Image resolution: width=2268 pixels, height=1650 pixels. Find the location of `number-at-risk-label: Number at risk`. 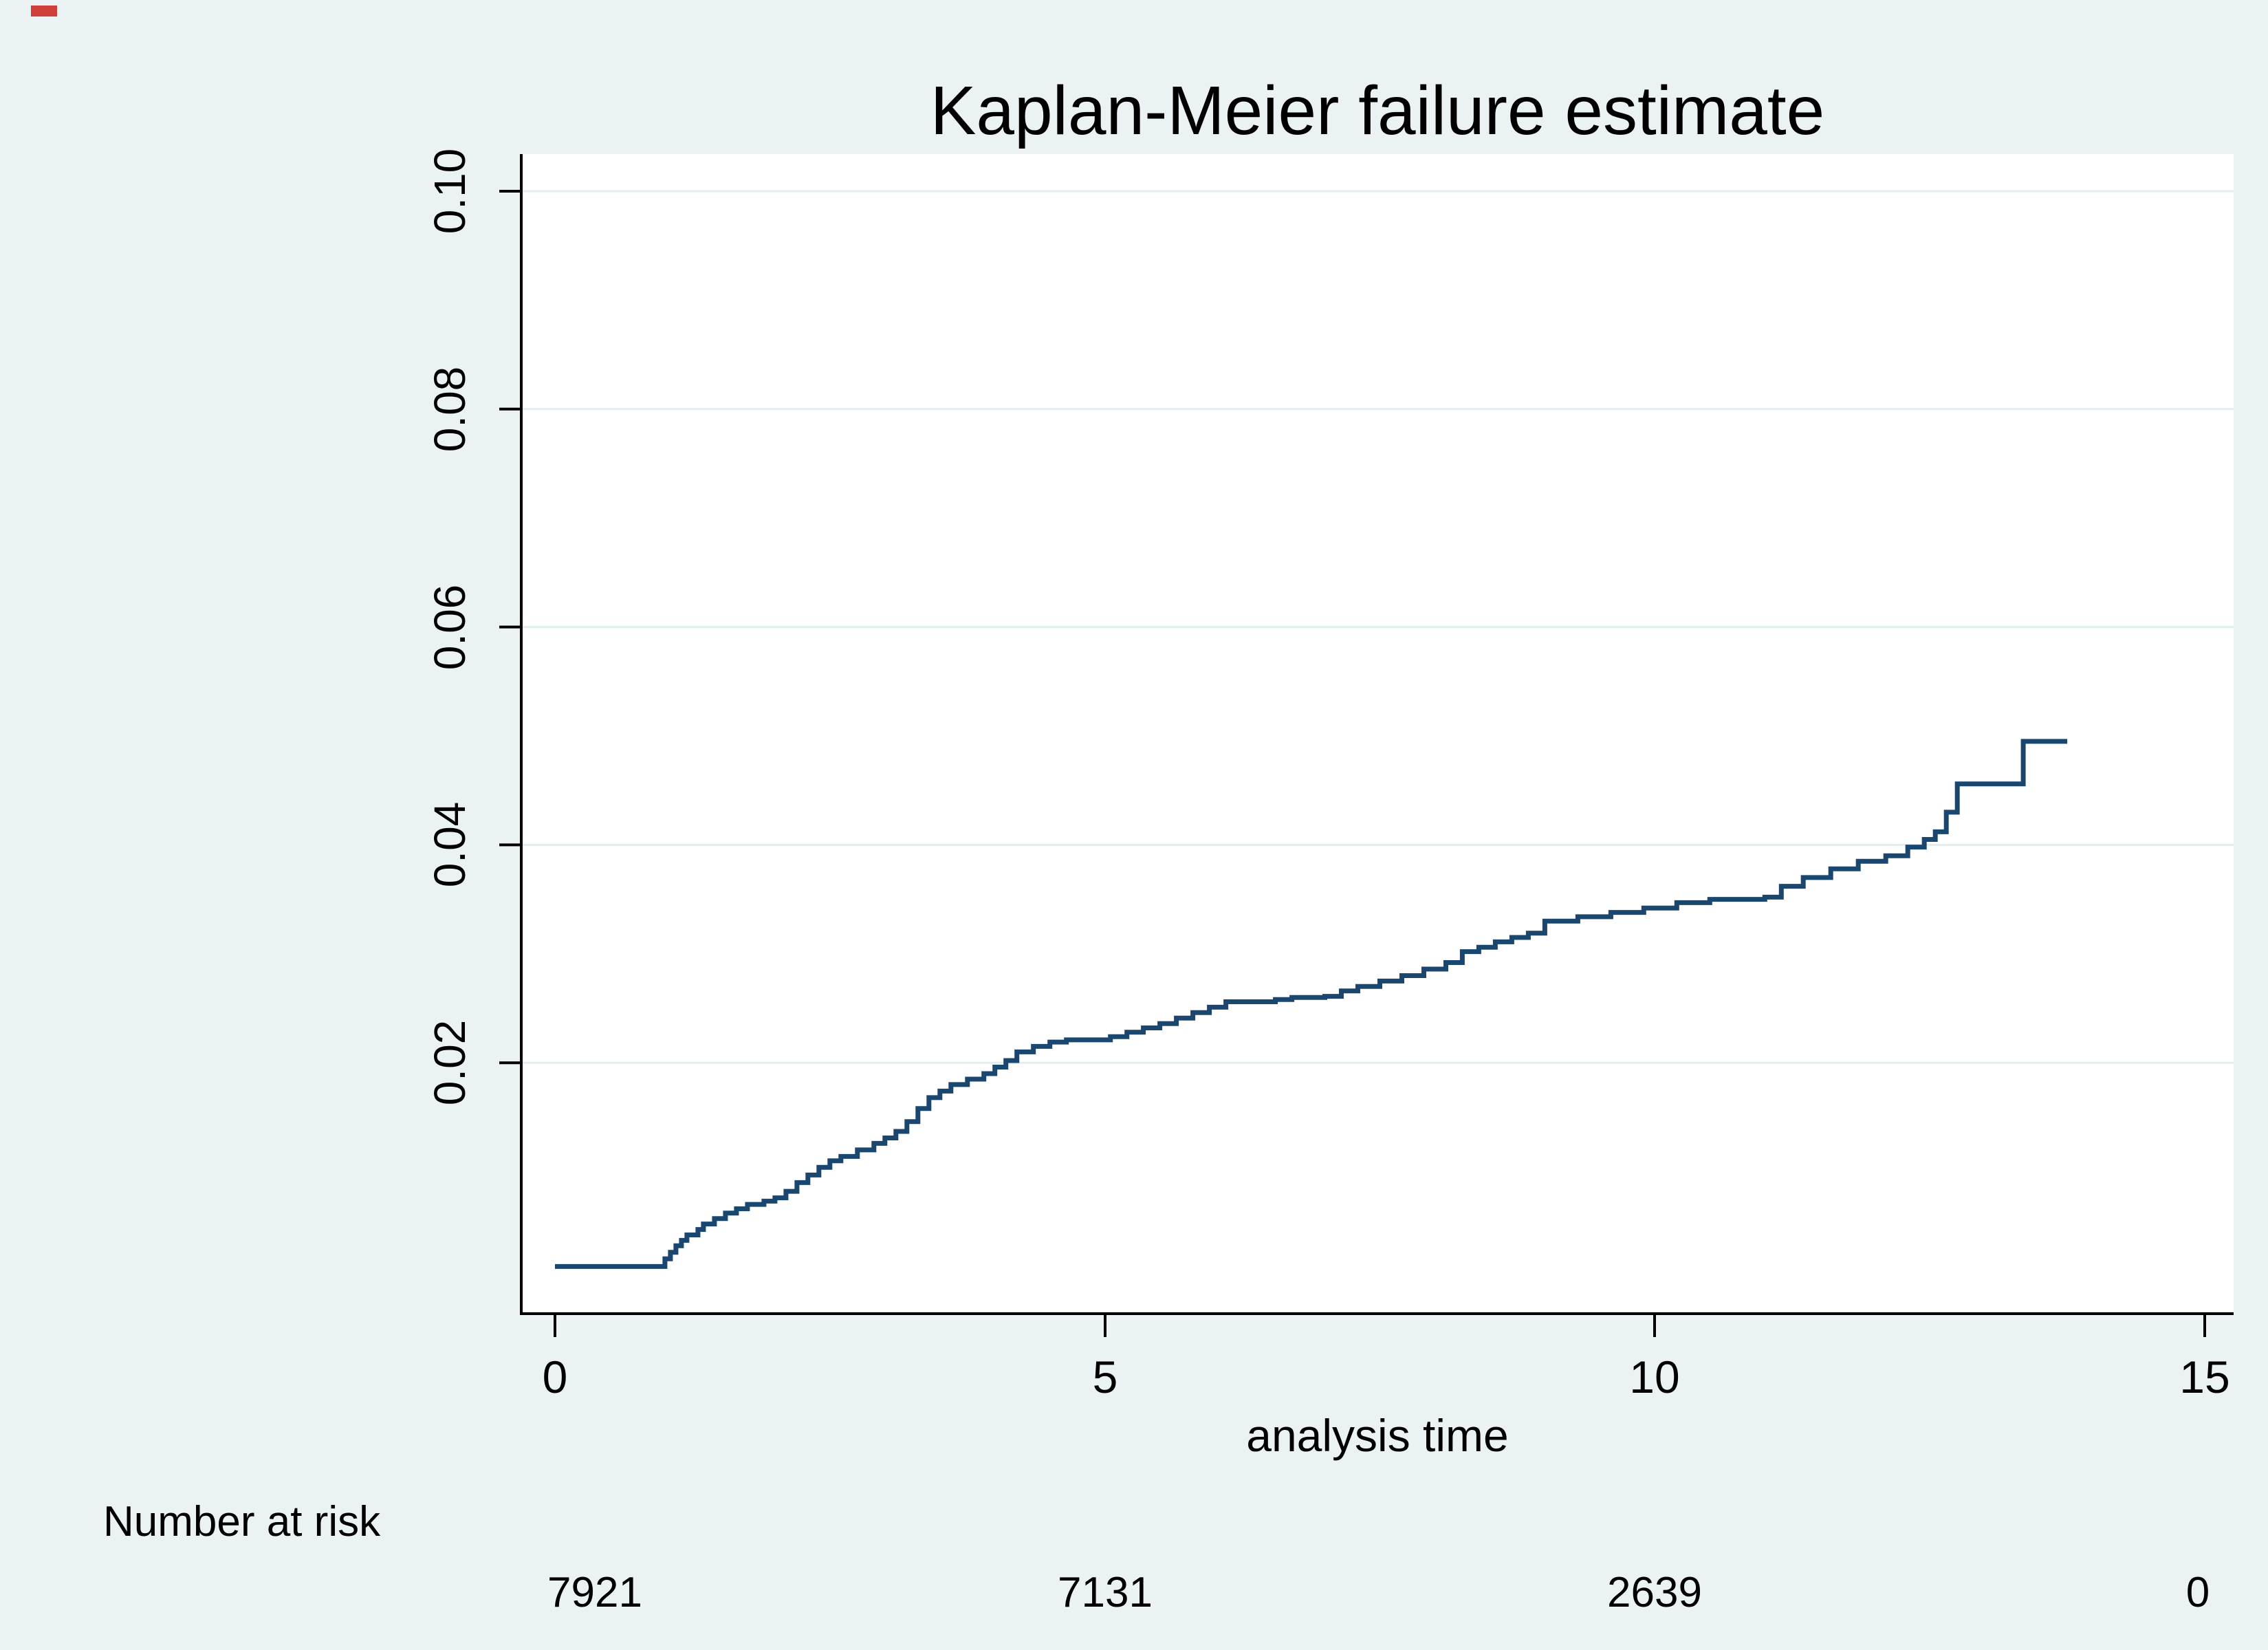

number-at-risk-label: Number at risk is located at coordinates (242, 1521).